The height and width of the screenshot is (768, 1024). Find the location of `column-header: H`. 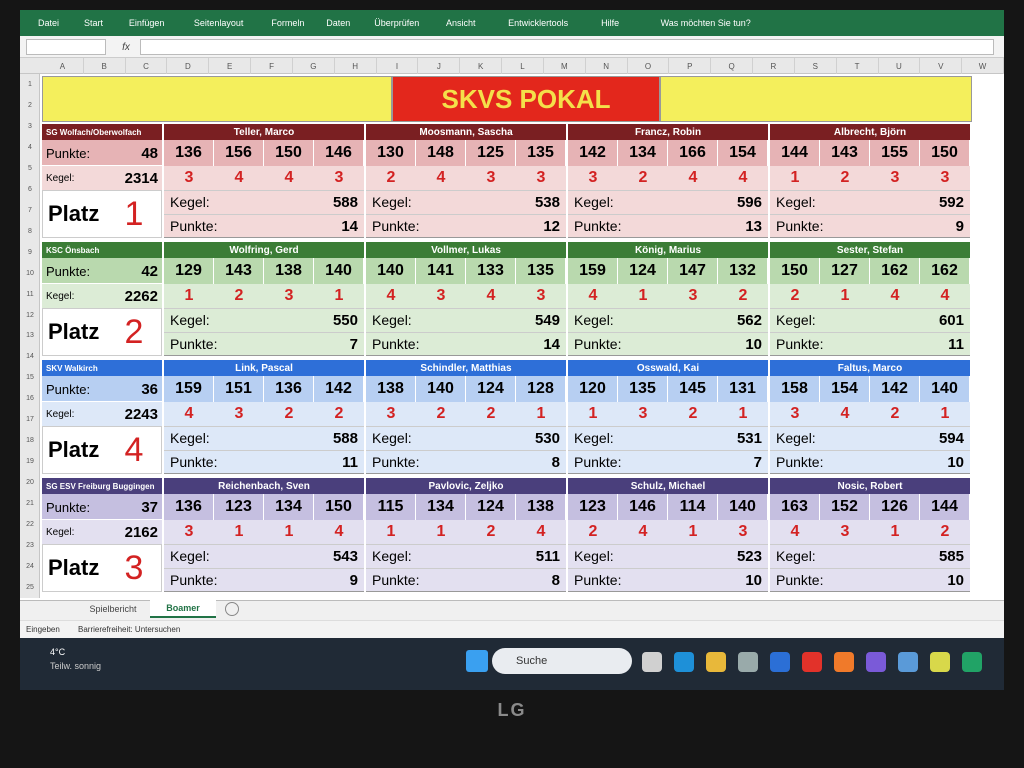

column-header: H is located at coordinates (356, 66).